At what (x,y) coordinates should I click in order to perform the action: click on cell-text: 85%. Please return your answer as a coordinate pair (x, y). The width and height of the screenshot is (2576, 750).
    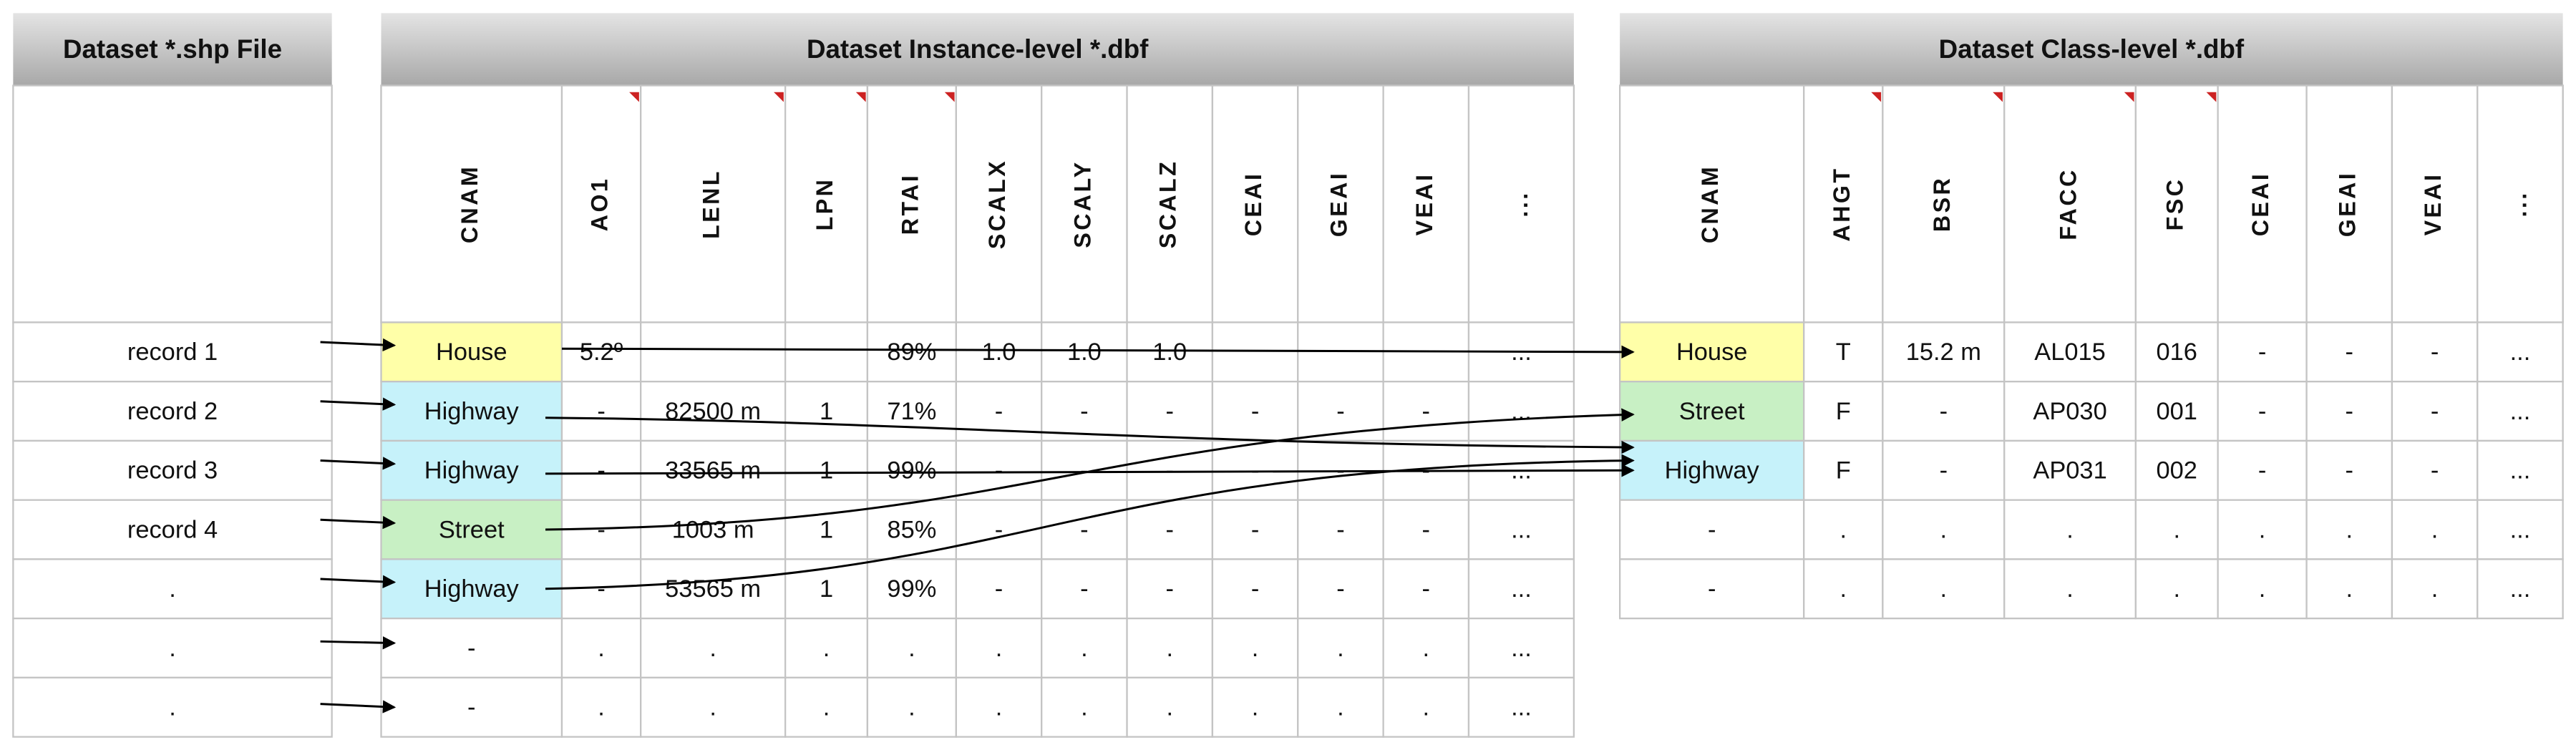
    Looking at the image, I should click on (911, 529).